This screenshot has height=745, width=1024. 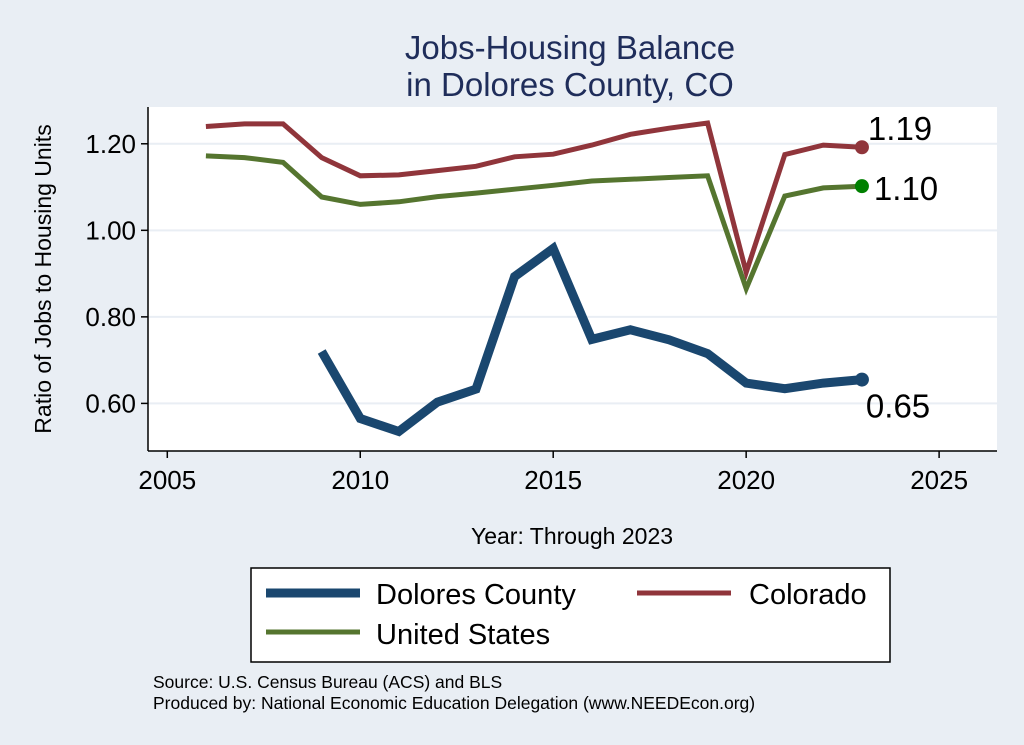 I want to click on series-line-dolores-county, so click(x=590, y=339).